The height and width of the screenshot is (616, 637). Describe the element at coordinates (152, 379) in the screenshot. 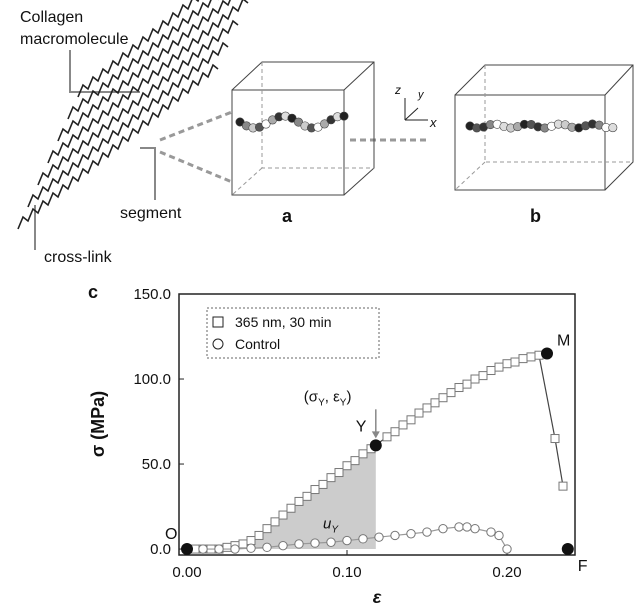

I see `y-tick-label: 100.0` at that location.